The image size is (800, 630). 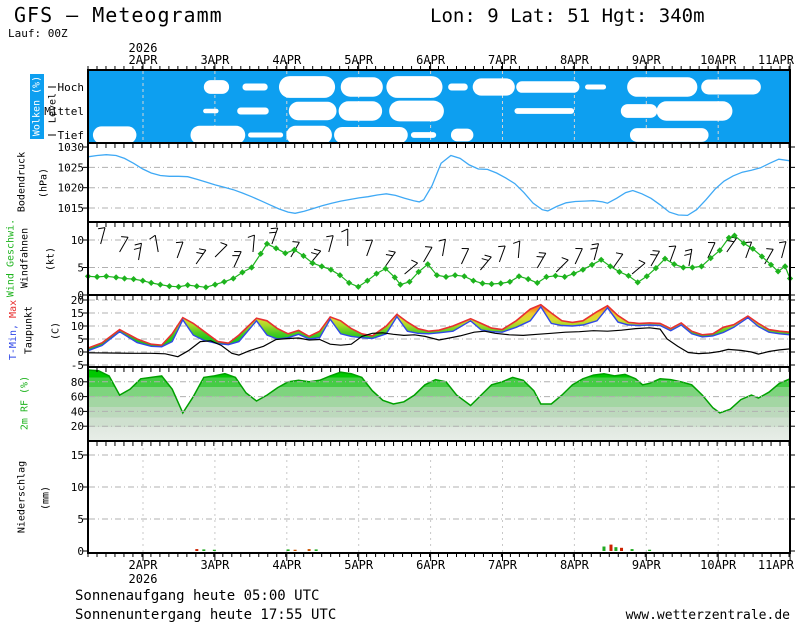 What do you see at coordinates (71, 208) in the screenshot?
I see `pressure-ytick-label: 1015` at bounding box center [71, 208].